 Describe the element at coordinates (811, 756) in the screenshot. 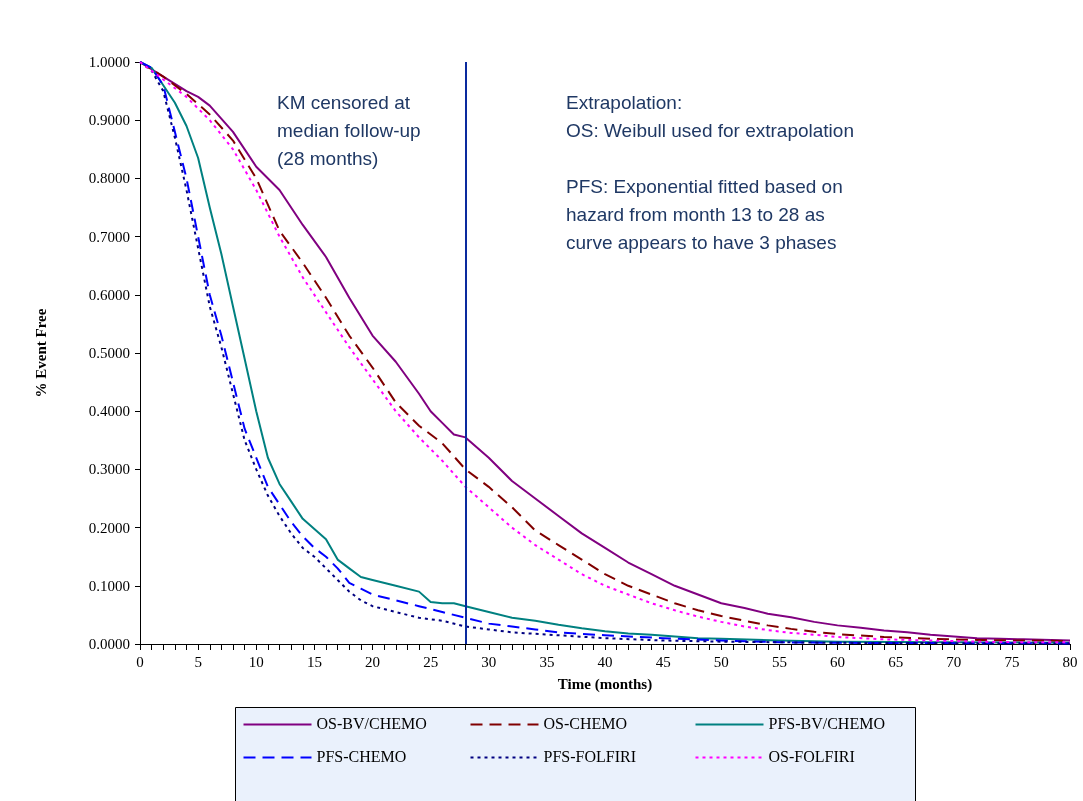

I see `legend-label: OS-FOLFIRI` at that location.